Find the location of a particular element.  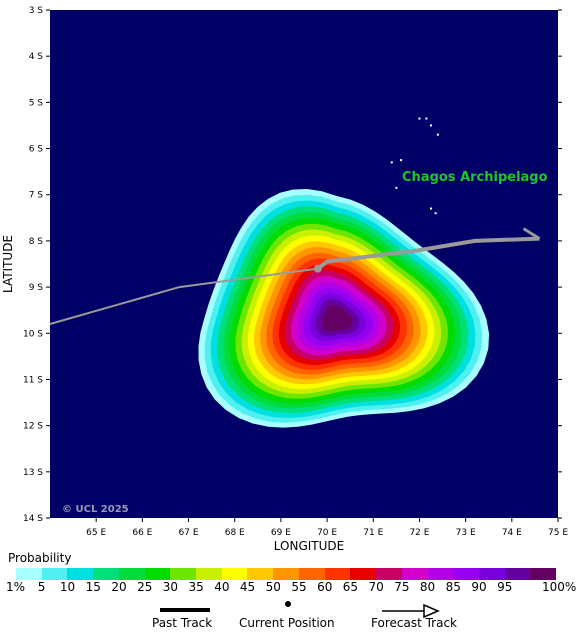

legend-label: 70 is located at coordinates (376, 587).